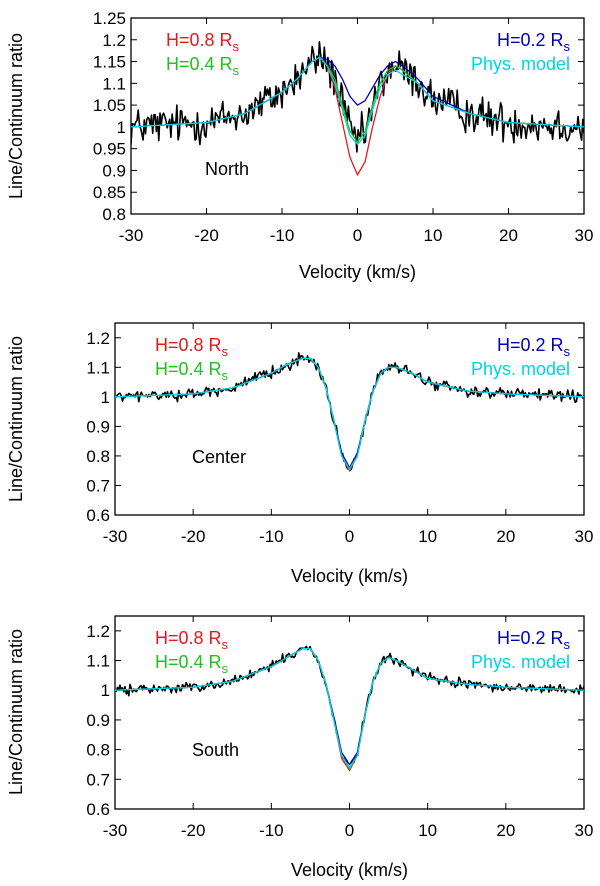 This screenshot has width=600, height=886. I want to click on observed-spectrum, so click(357, 96).